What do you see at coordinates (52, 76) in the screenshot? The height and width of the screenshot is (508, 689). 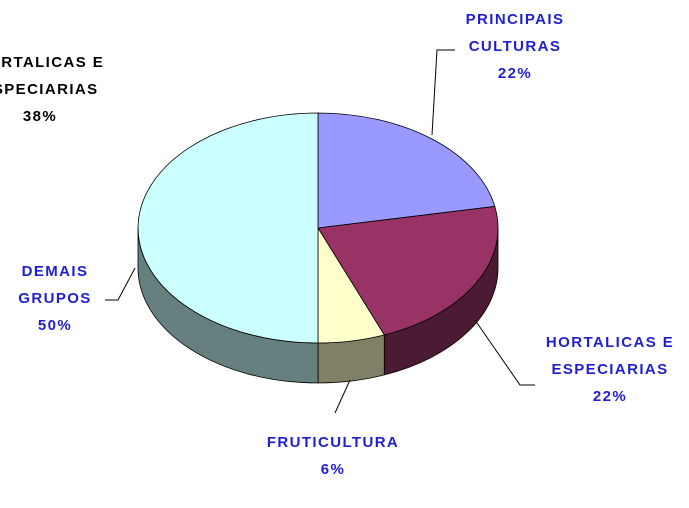 I see `annotation: HORTALICAS E ESPECIARIAS` at bounding box center [52, 76].